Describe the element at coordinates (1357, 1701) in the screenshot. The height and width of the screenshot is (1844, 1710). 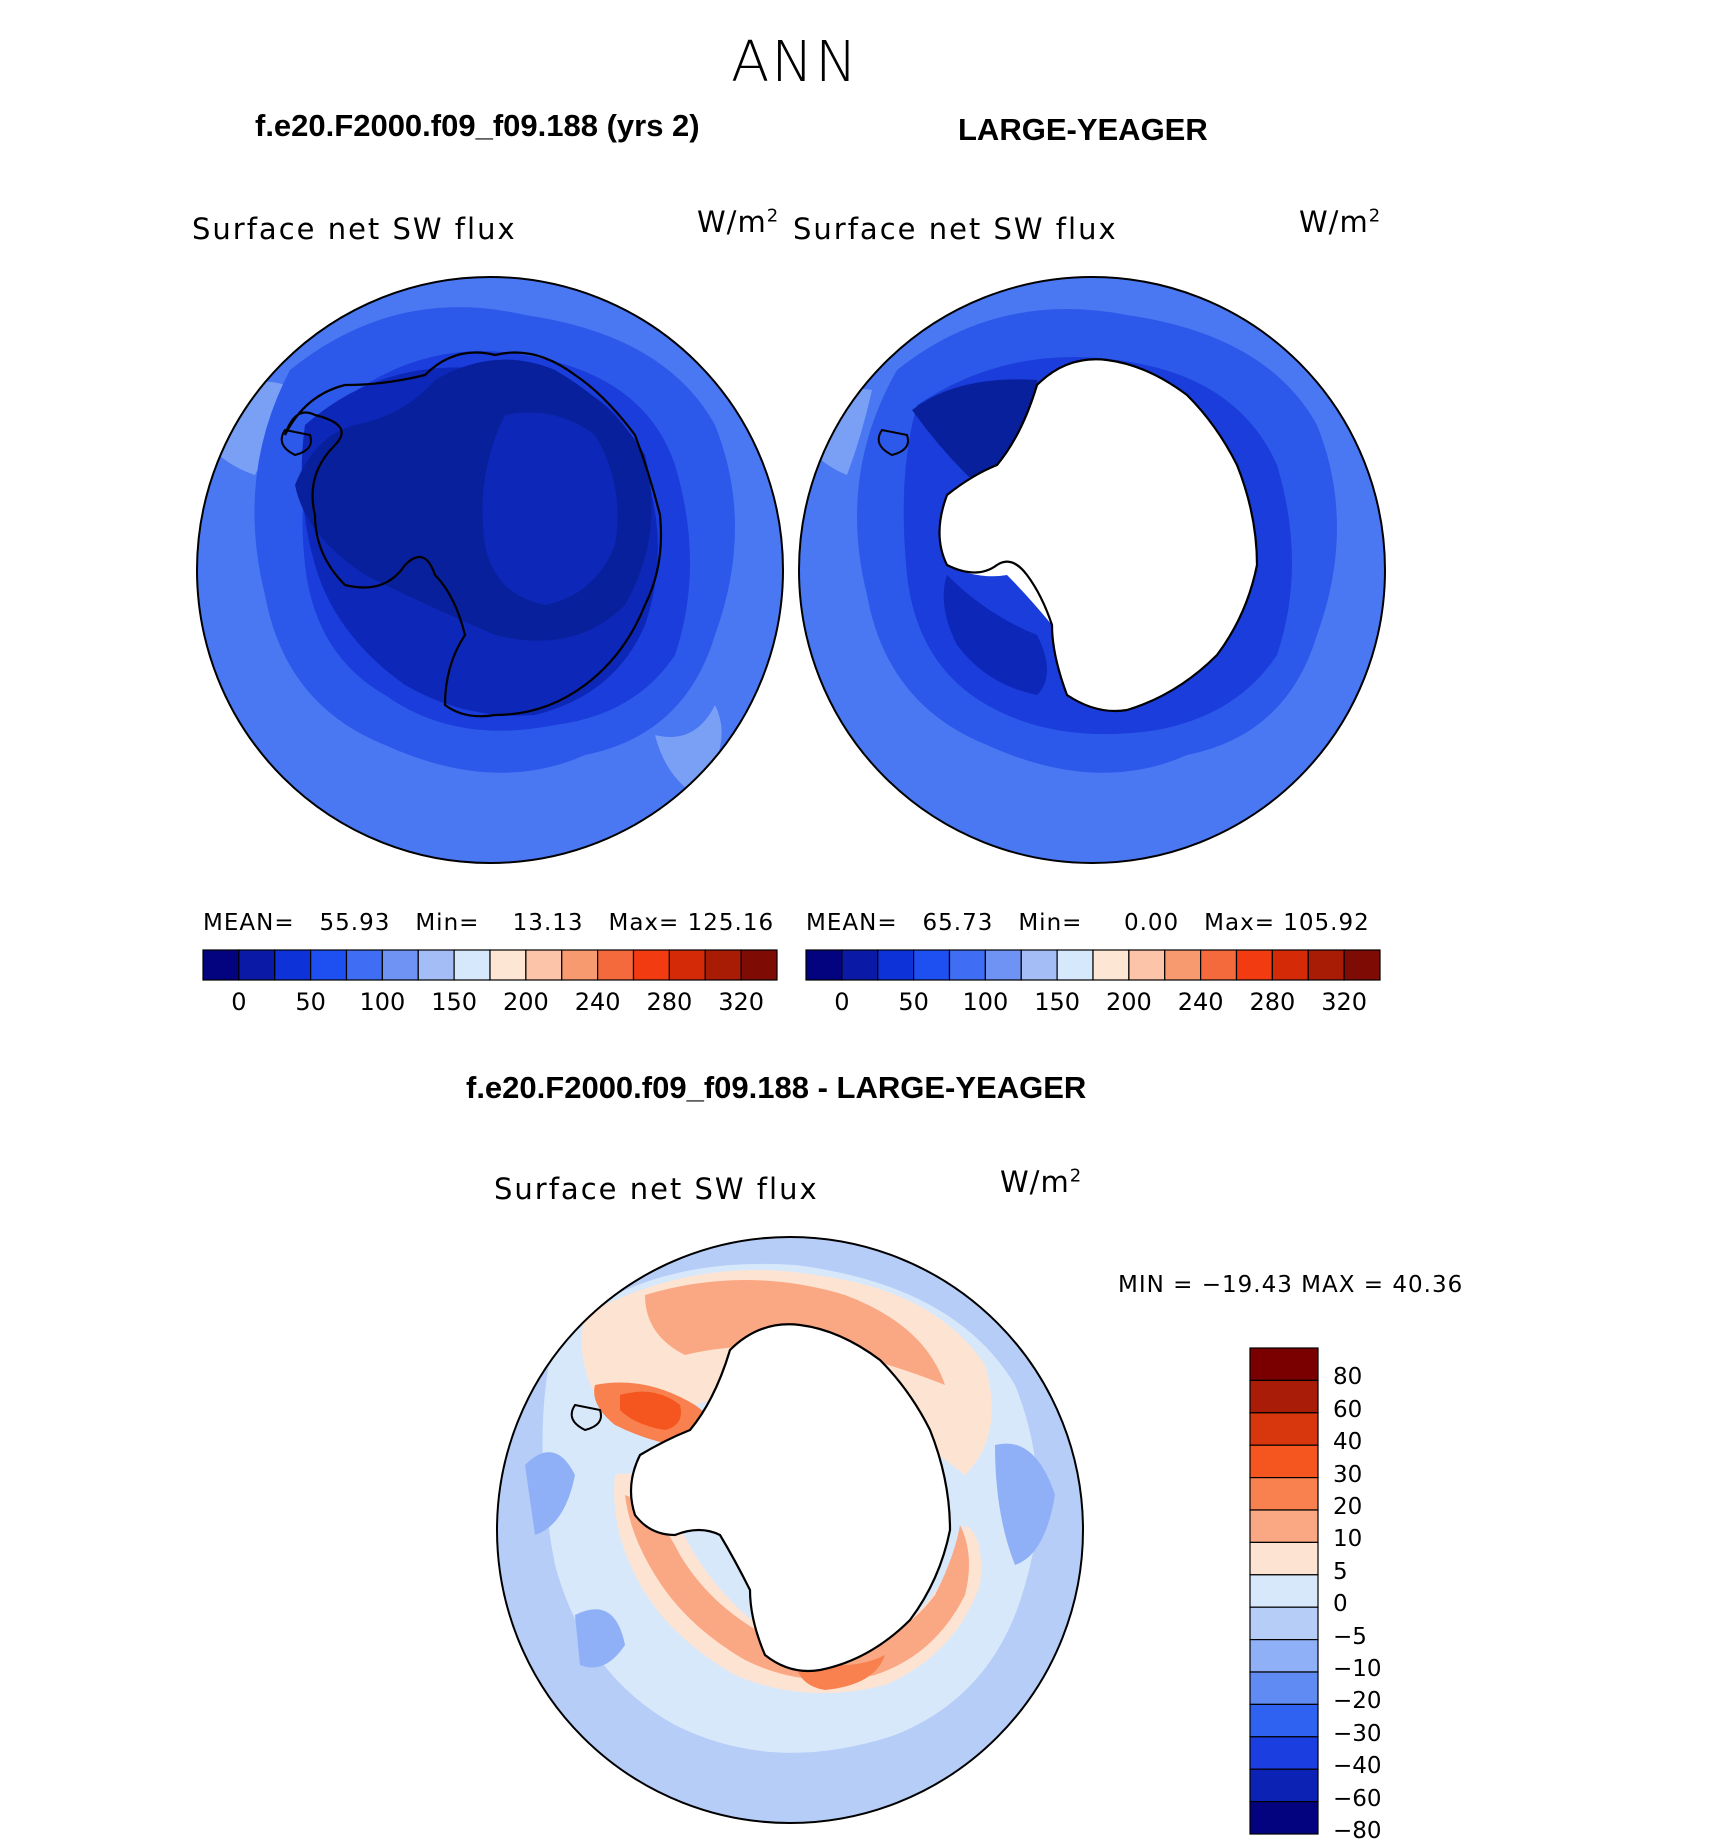
I see `colorbar-tick-label: −20` at that location.